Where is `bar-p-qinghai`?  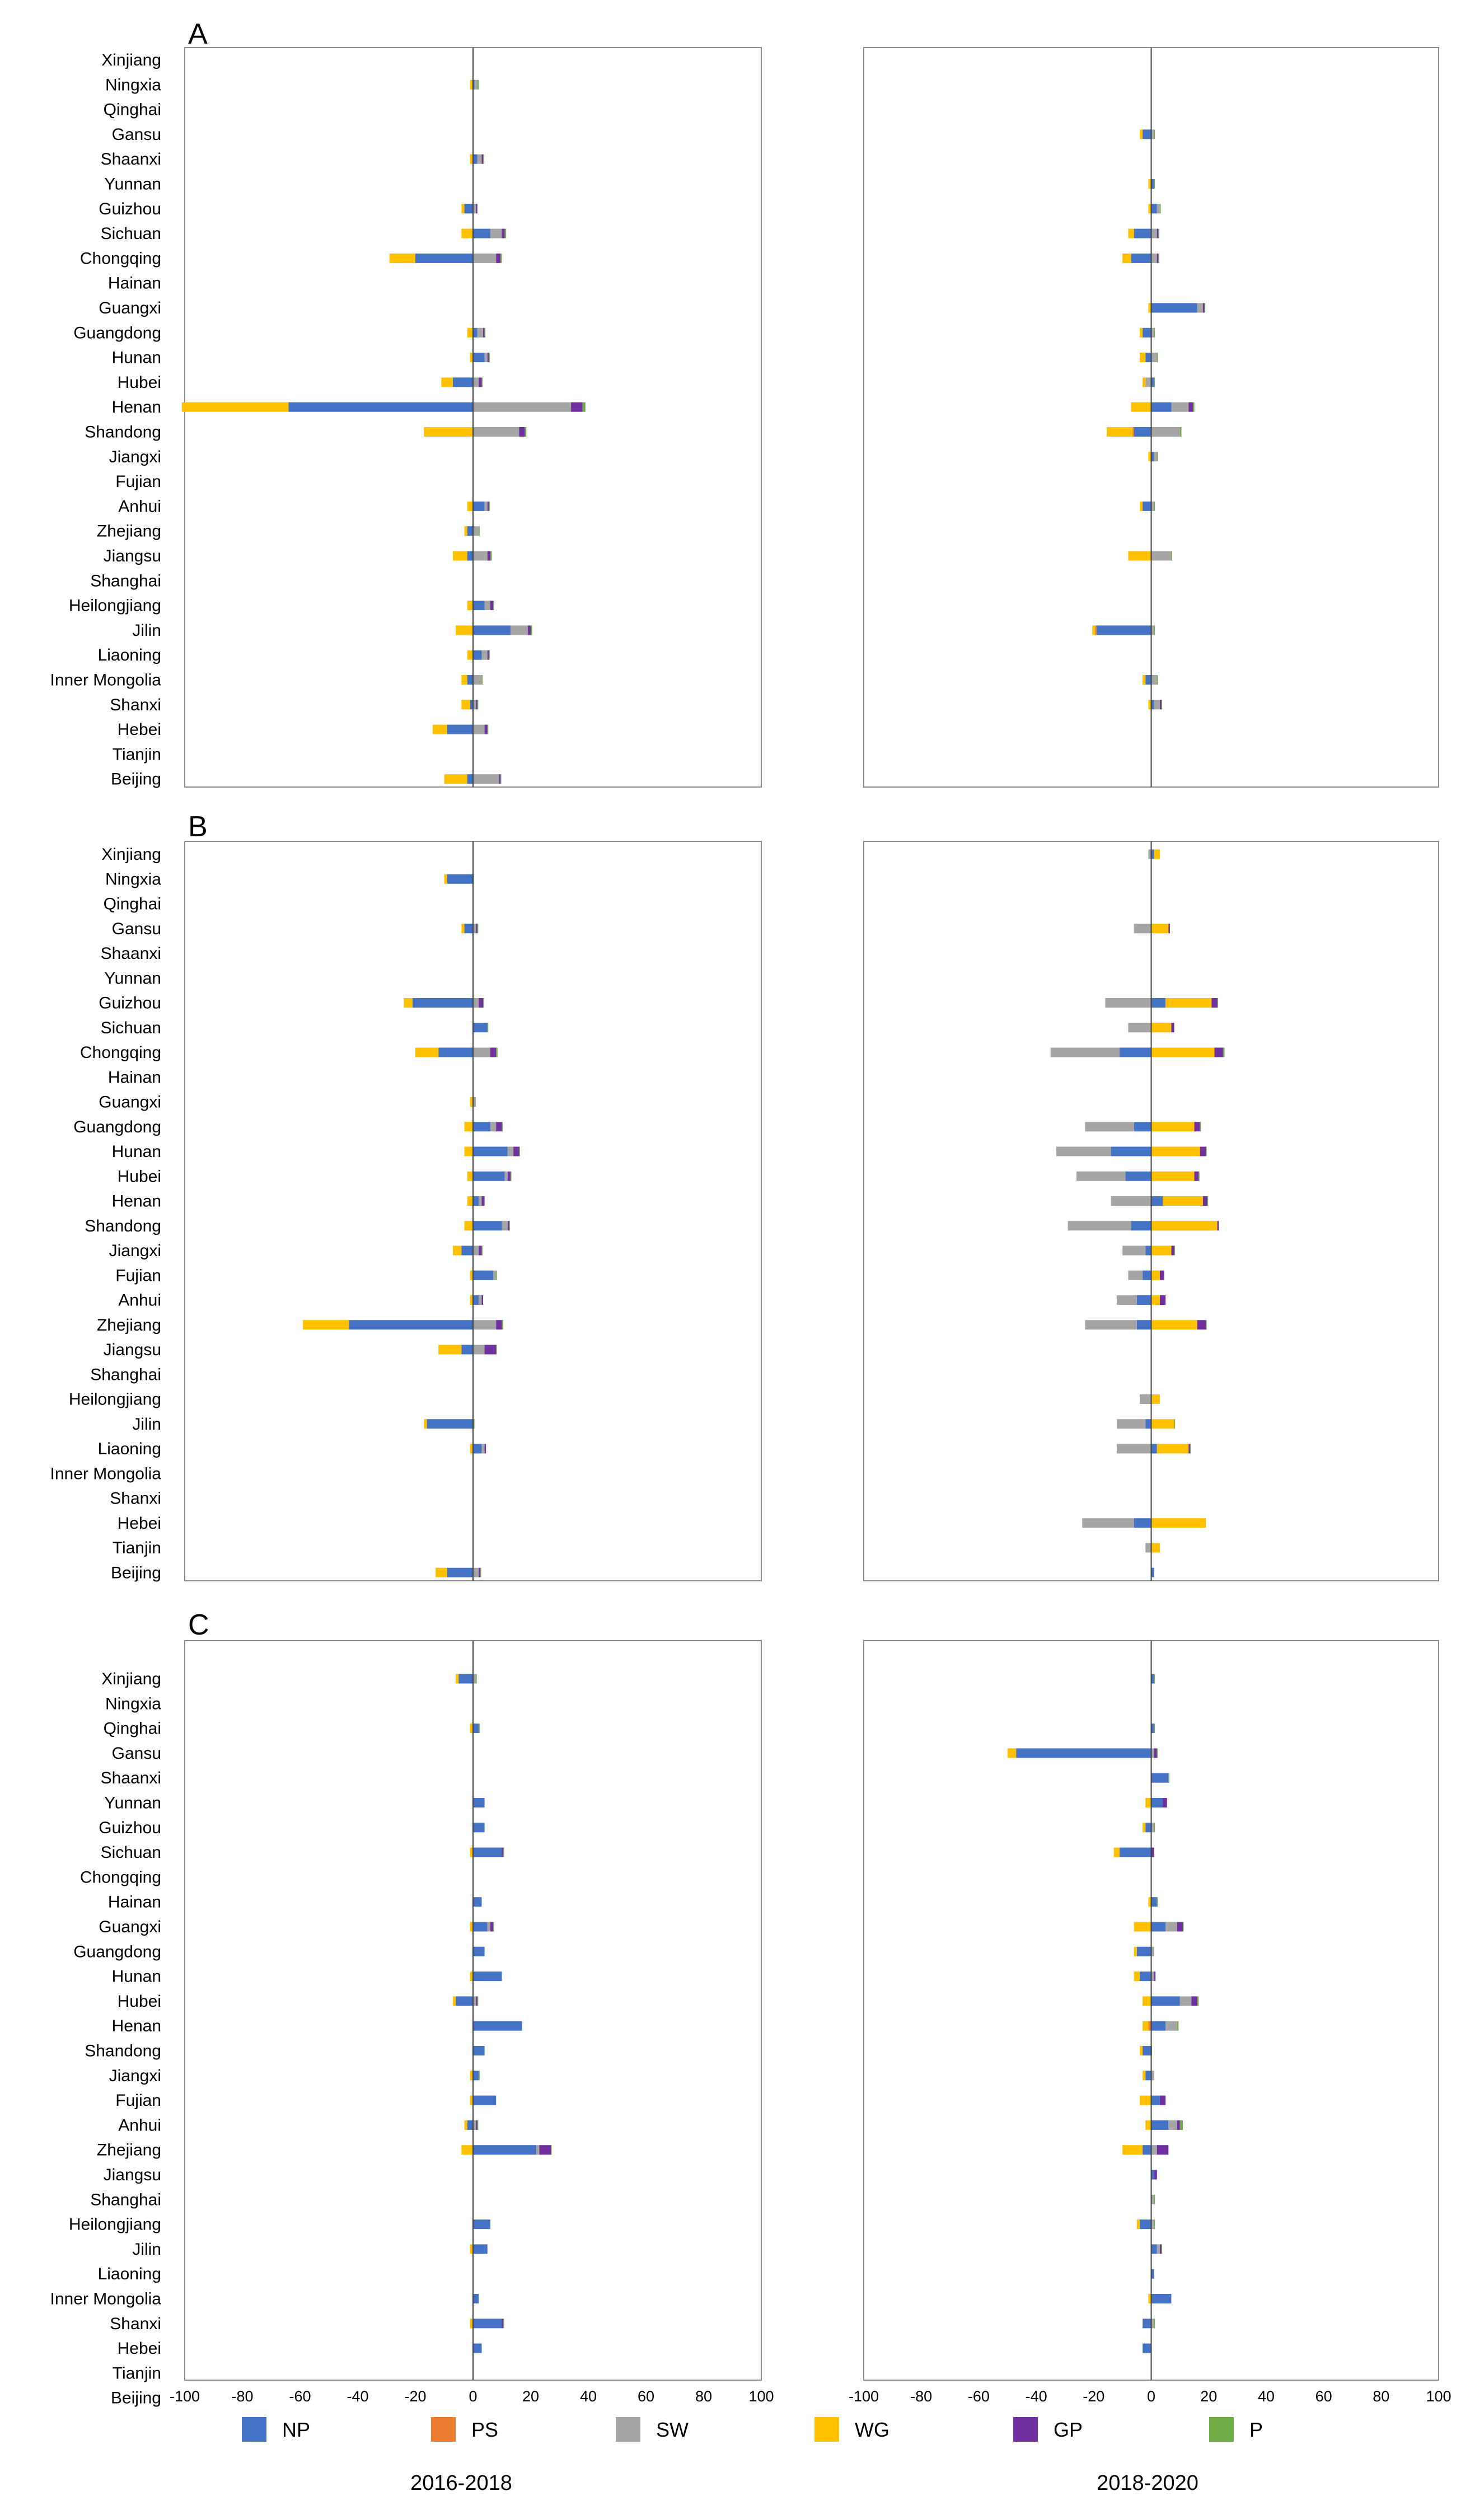 bar-p-qinghai is located at coordinates (480, 1729).